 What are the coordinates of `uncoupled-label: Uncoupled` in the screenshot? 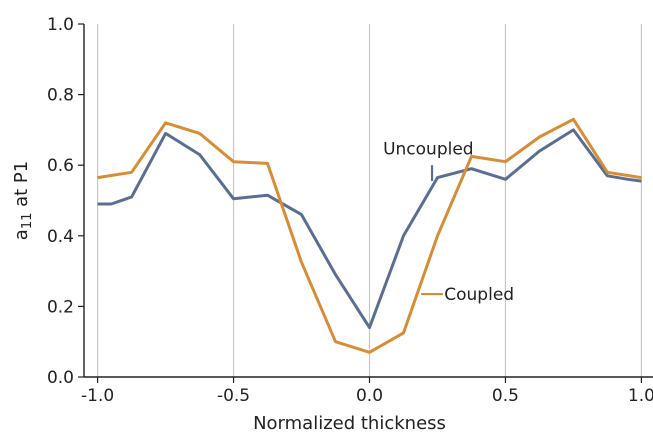 It's located at (428, 150).